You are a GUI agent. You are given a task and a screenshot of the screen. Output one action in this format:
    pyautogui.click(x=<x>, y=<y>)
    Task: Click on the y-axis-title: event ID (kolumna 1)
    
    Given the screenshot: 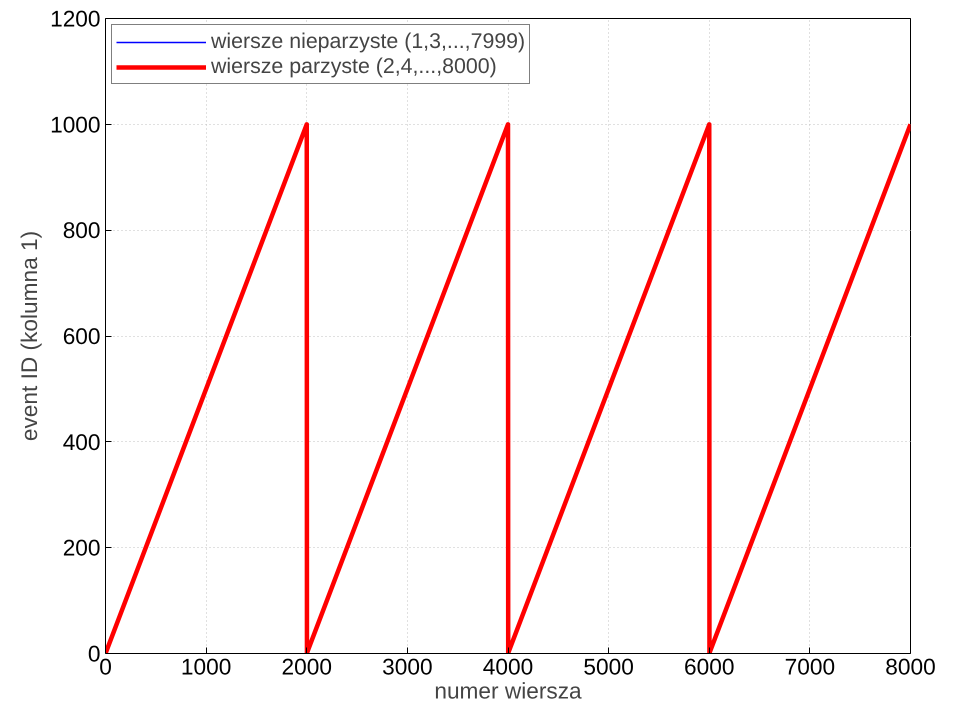 What is the action you would take?
    pyautogui.click(x=29, y=336)
    